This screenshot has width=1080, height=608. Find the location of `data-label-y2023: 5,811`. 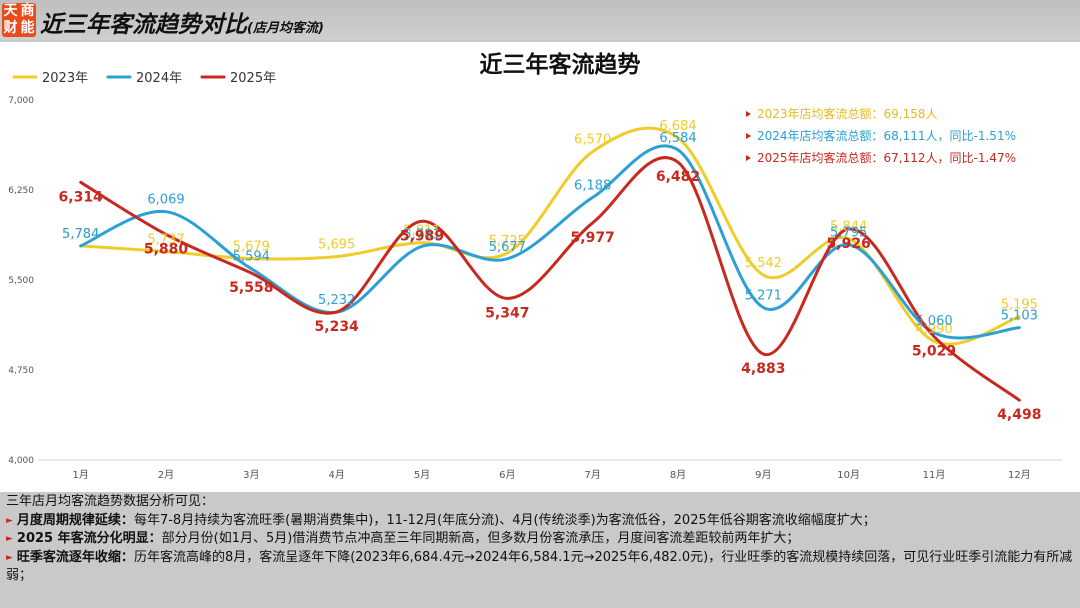

data-label-y2023: 5,811 is located at coordinates (421, 231).